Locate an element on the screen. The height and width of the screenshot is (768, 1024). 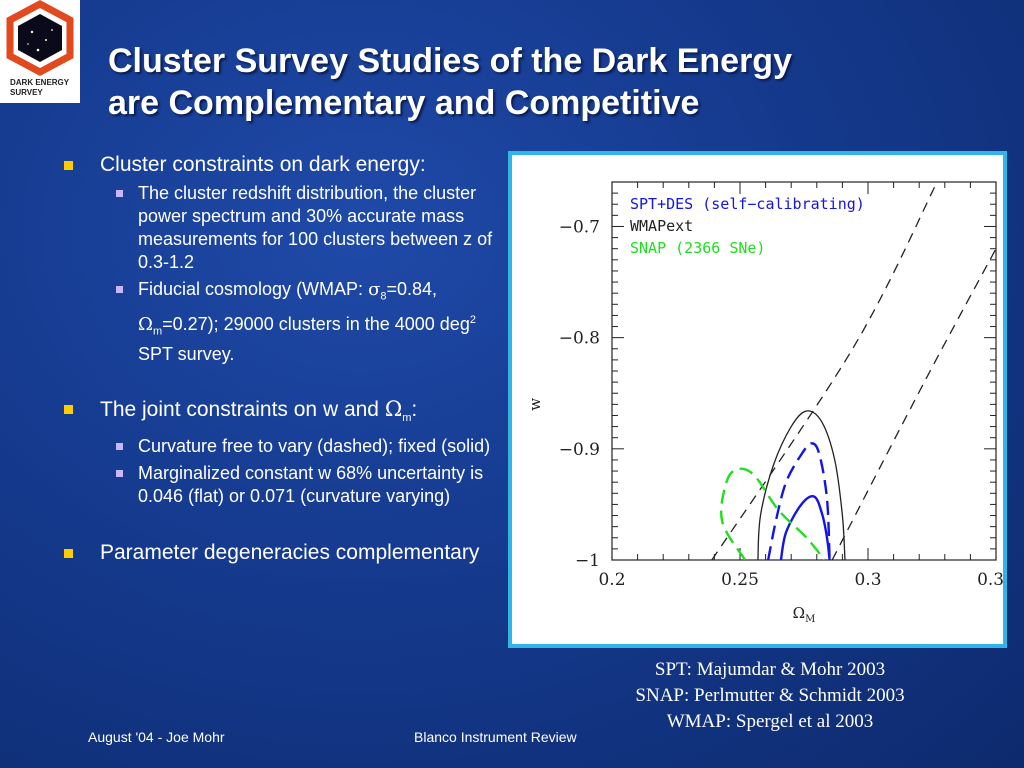
footer-event: Blanco Instrument Review is located at coordinates (495, 737).